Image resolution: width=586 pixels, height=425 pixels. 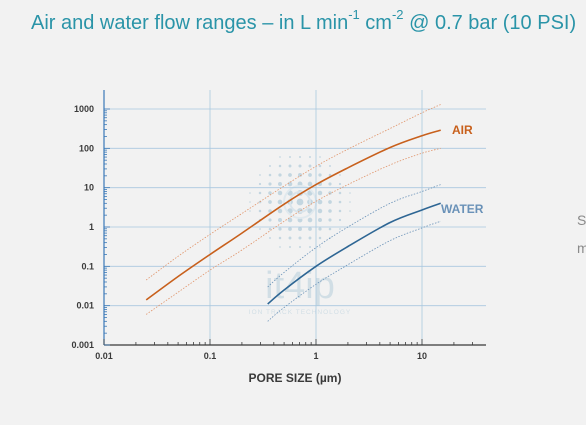 What do you see at coordinates (462, 209) in the screenshot?
I see `series-label-water: WATER` at bounding box center [462, 209].